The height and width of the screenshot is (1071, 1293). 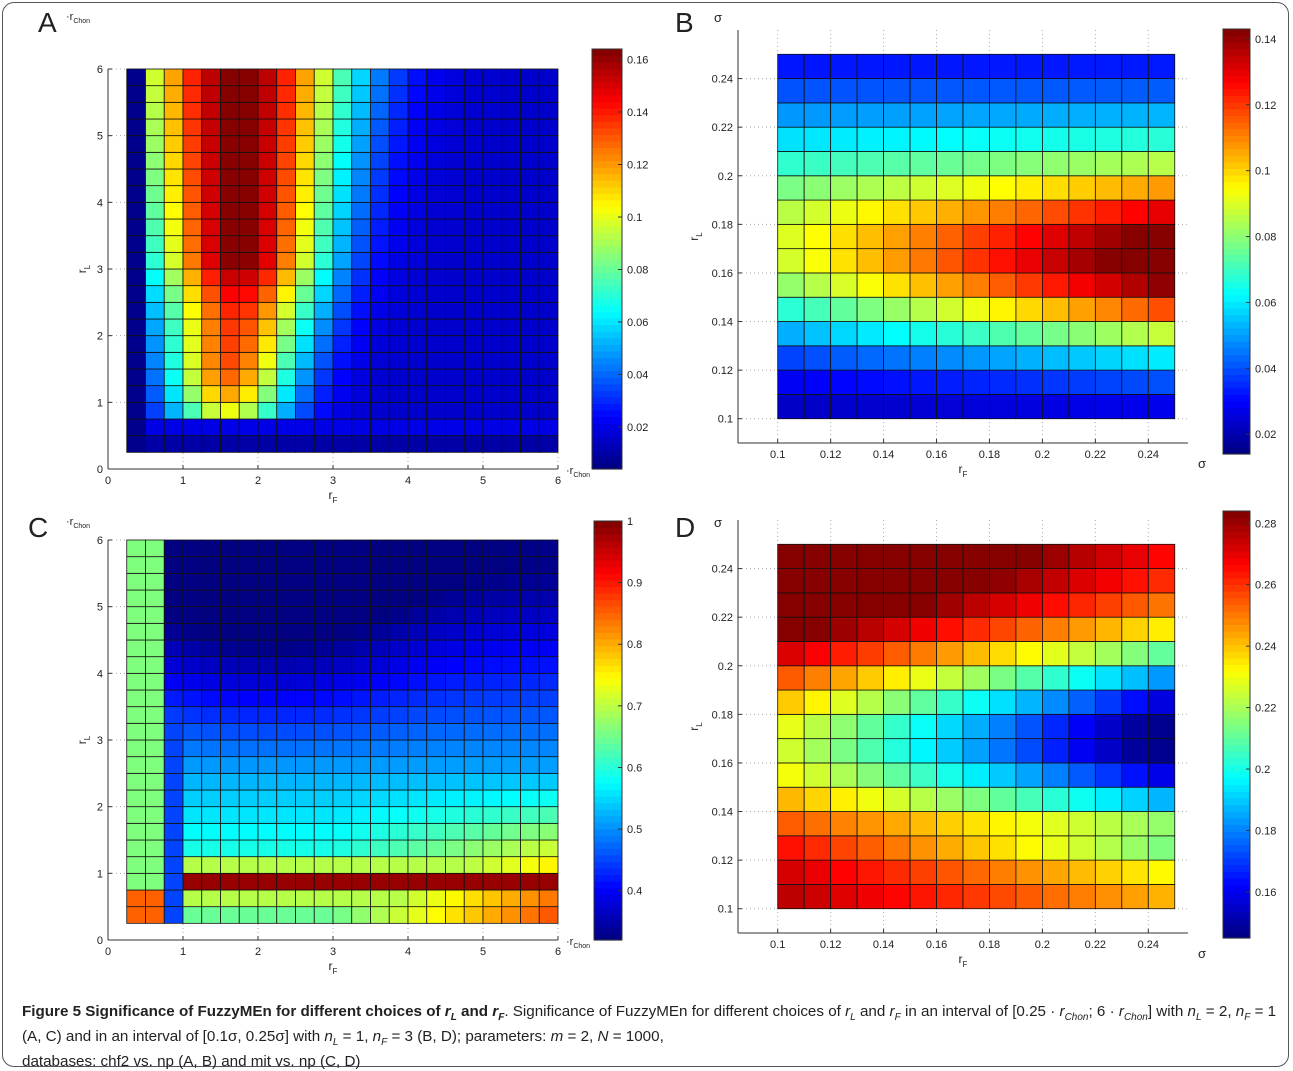 What do you see at coordinates (637, 376) in the screenshot?
I see `colorbar-tick-label: 0.04` at bounding box center [637, 376].